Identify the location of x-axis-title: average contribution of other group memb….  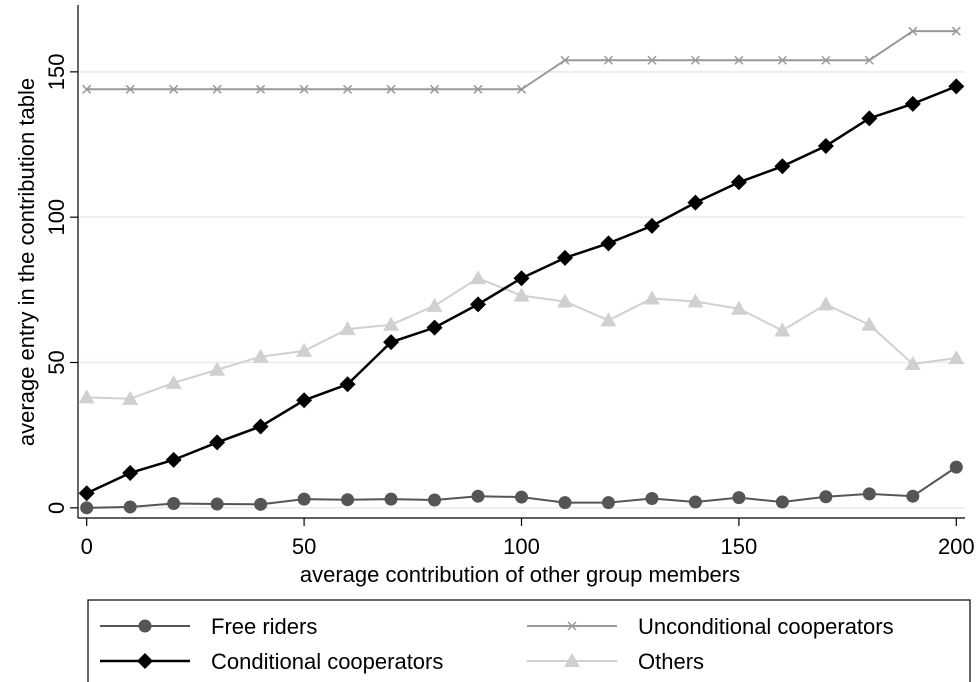
(520, 574).